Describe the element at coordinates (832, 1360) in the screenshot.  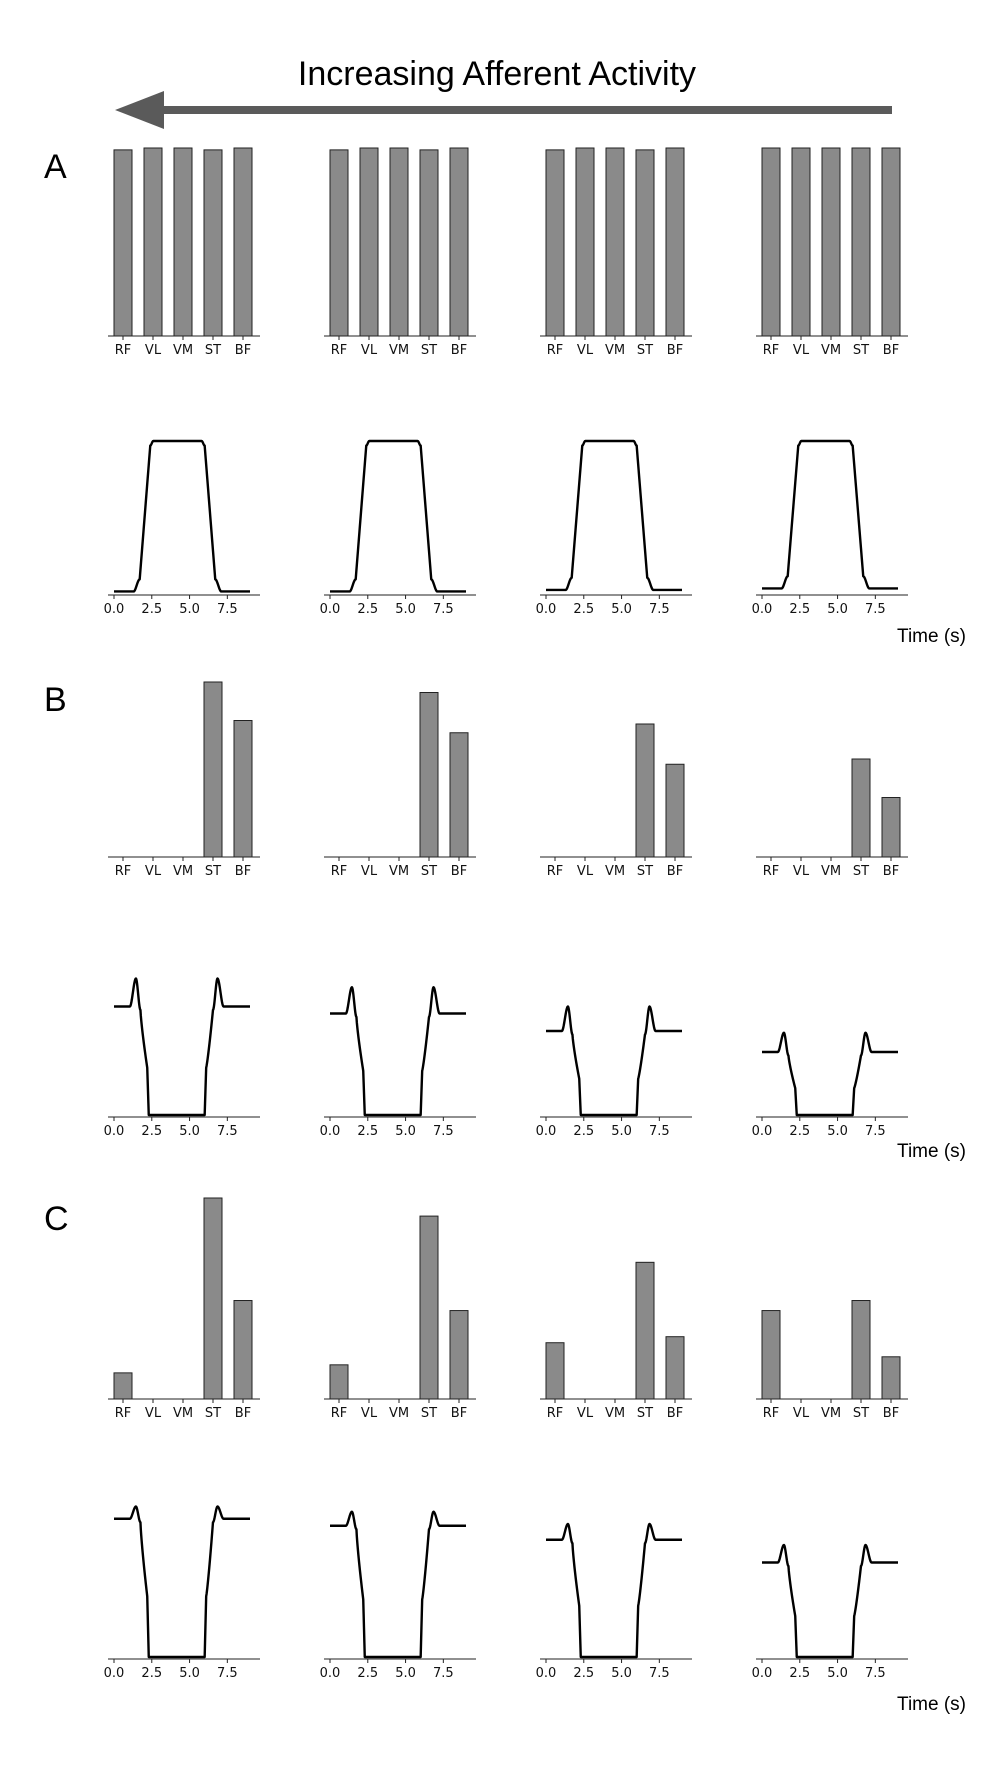
I see `bar-chart-c-4: RF VL VM ST BF` at that location.